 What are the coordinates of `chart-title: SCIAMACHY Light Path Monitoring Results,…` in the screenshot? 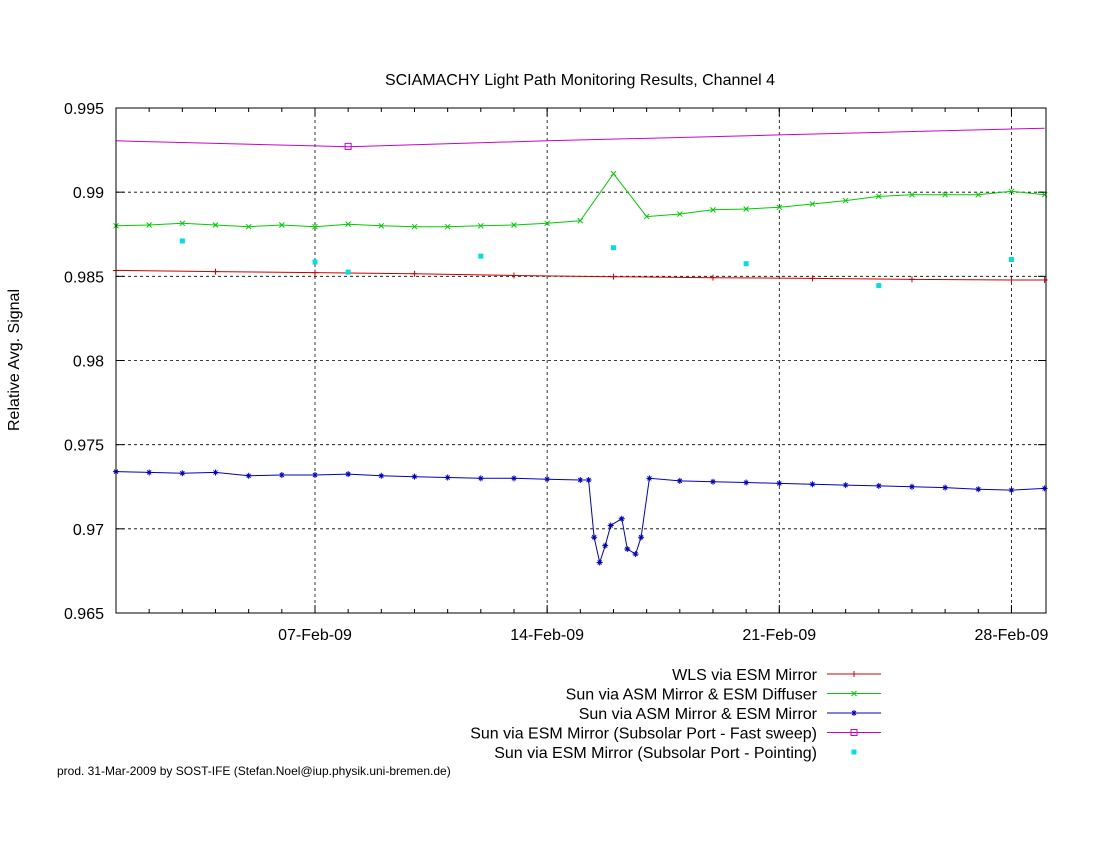 It's located at (580, 80).